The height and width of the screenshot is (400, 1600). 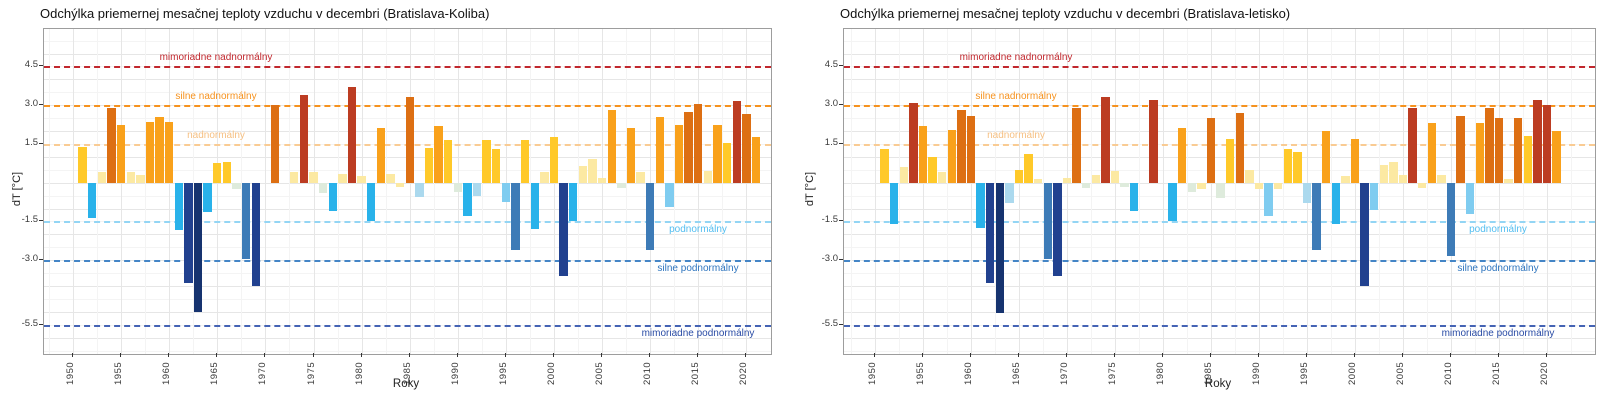 I want to click on threshold-line-1.5, so click(x=1219, y=144).